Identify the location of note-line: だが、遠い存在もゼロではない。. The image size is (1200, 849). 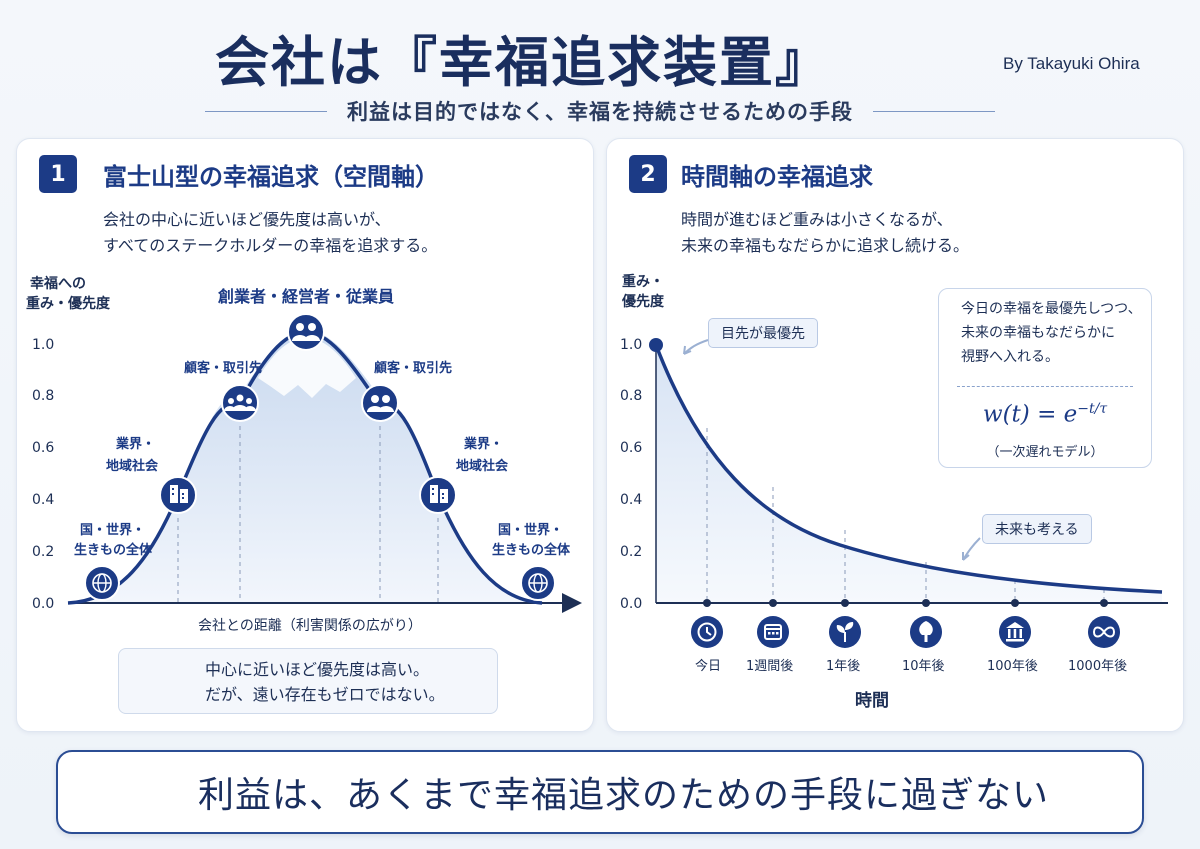
(325, 694).